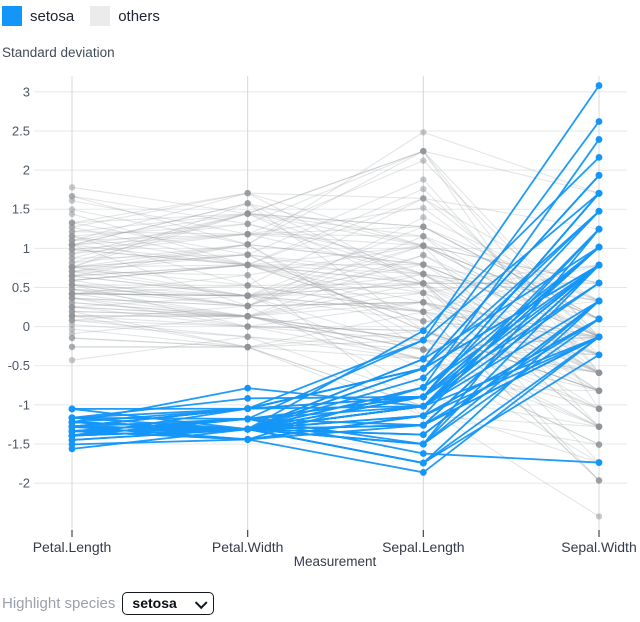  I want to click on y-tick-label: -0.5, so click(19, 365).